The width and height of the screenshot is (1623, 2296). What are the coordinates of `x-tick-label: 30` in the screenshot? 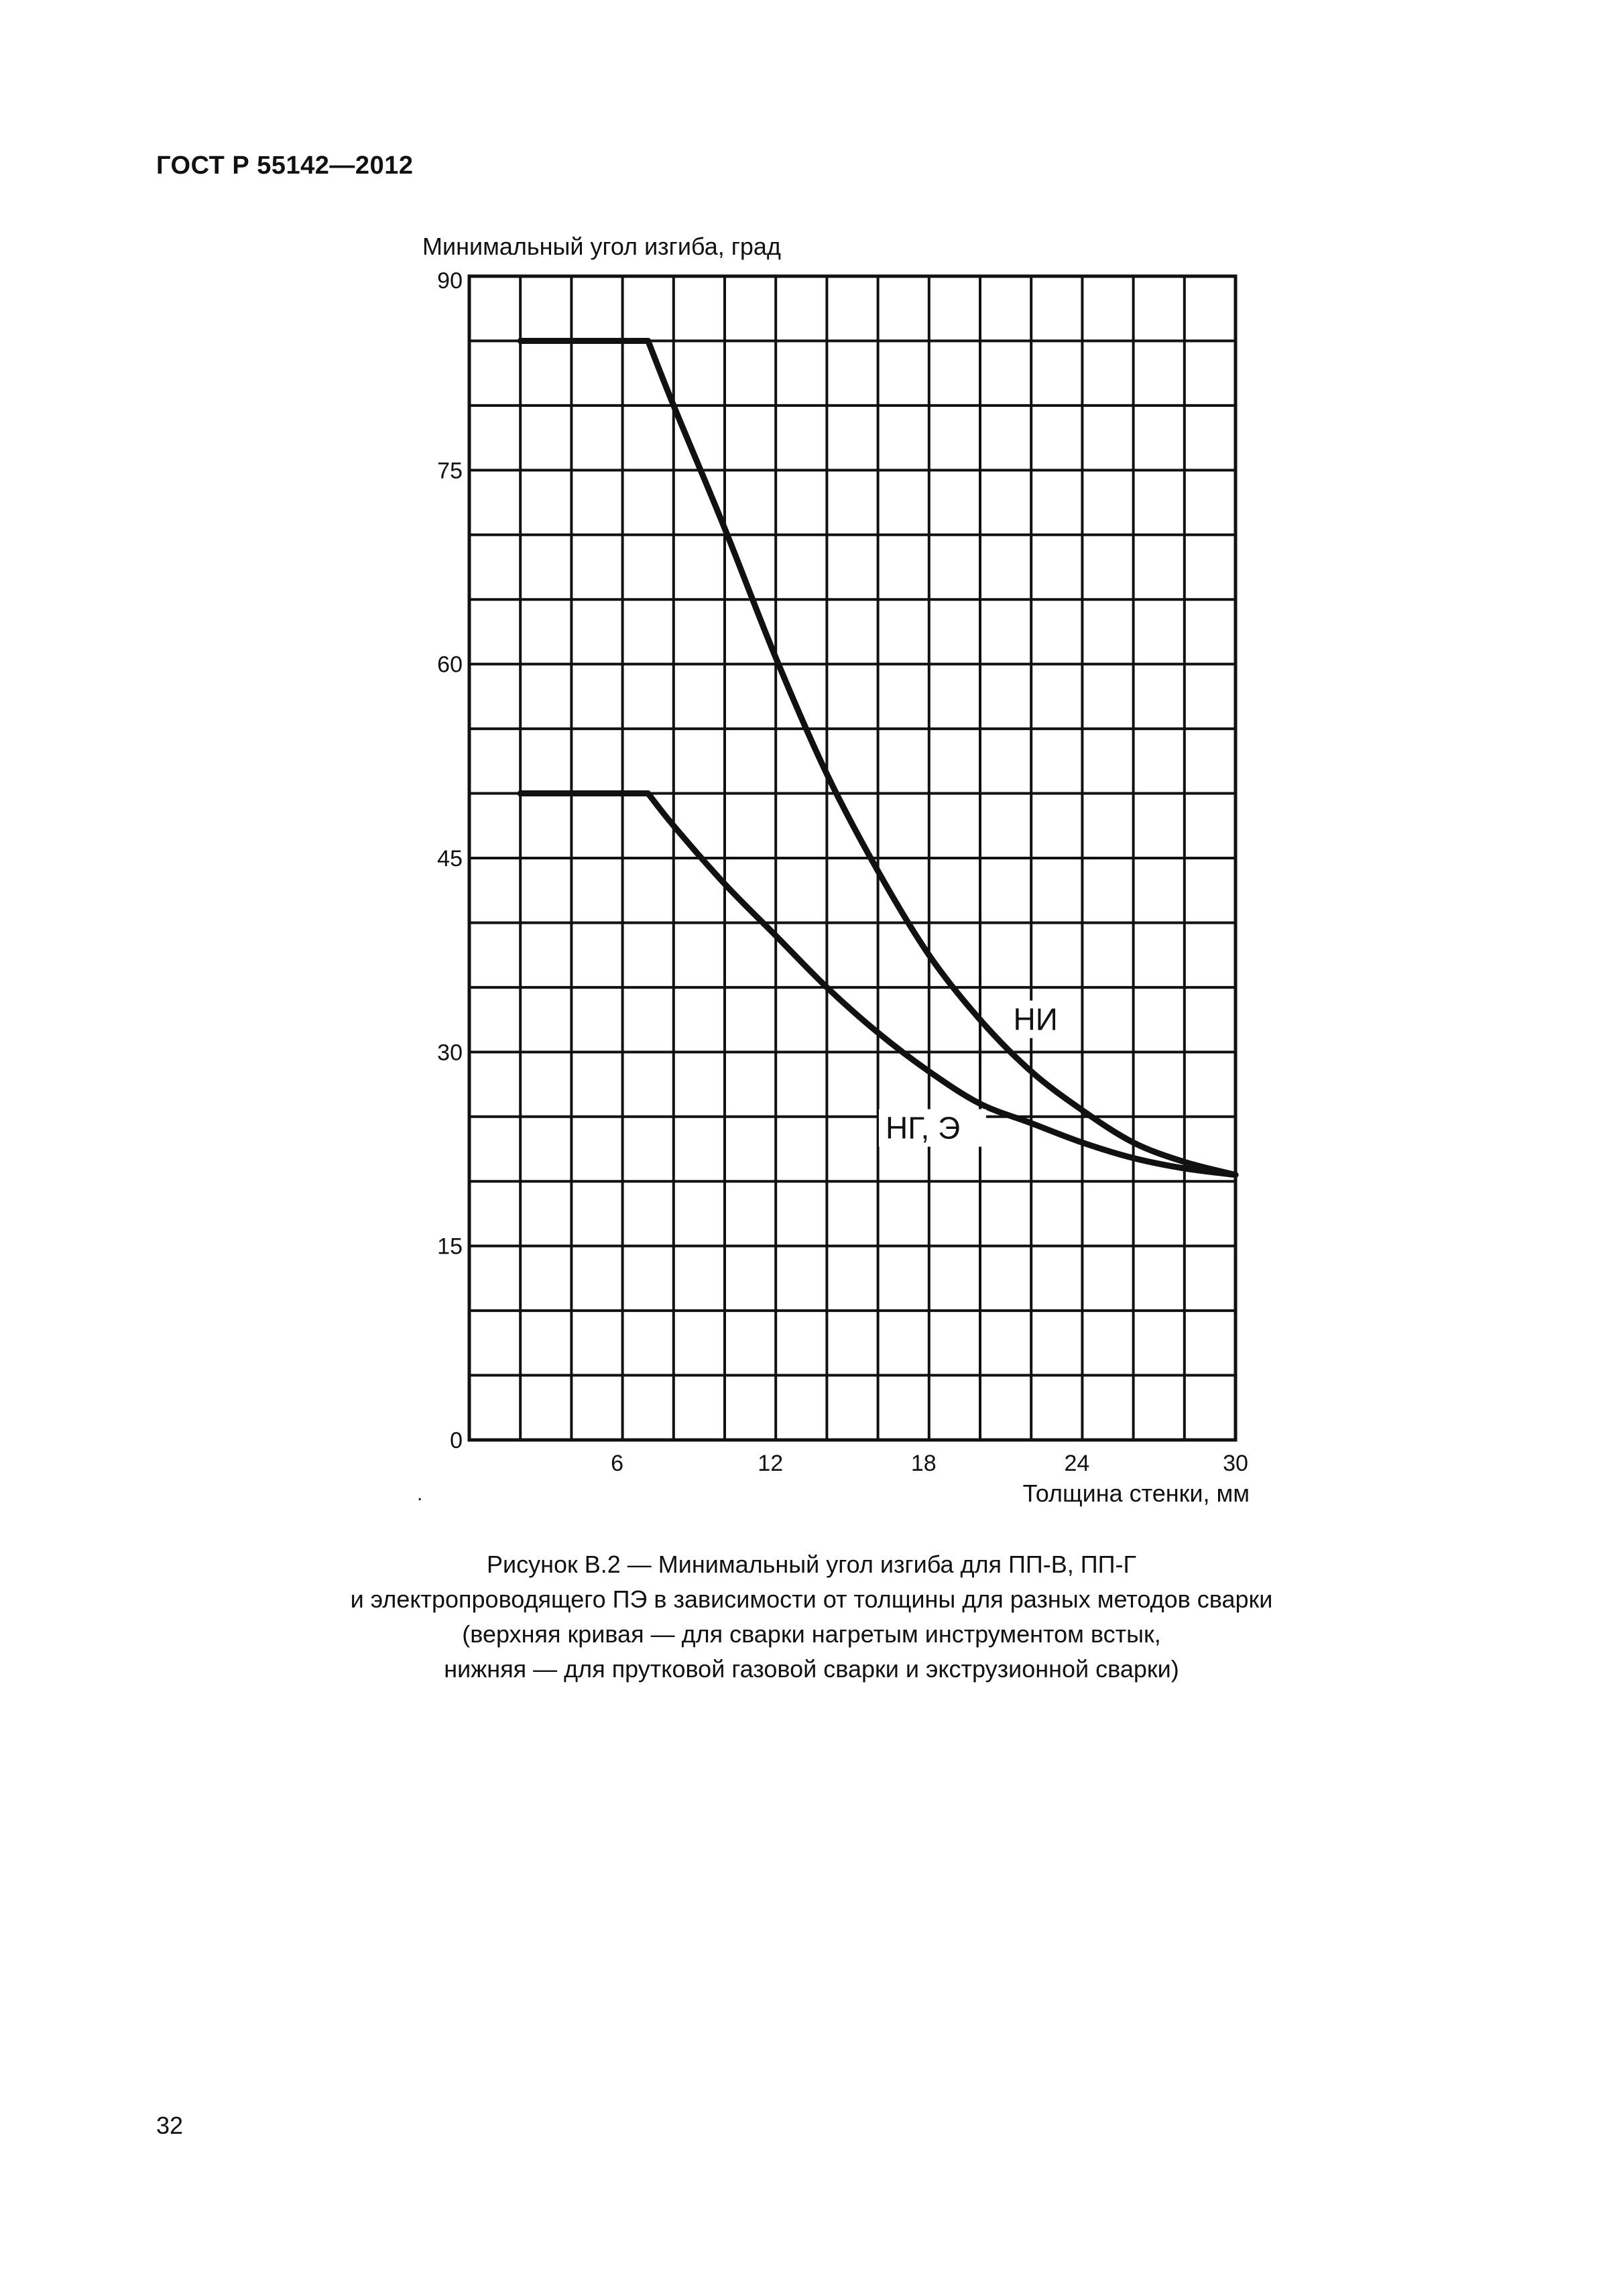 It's located at (1235, 1463).